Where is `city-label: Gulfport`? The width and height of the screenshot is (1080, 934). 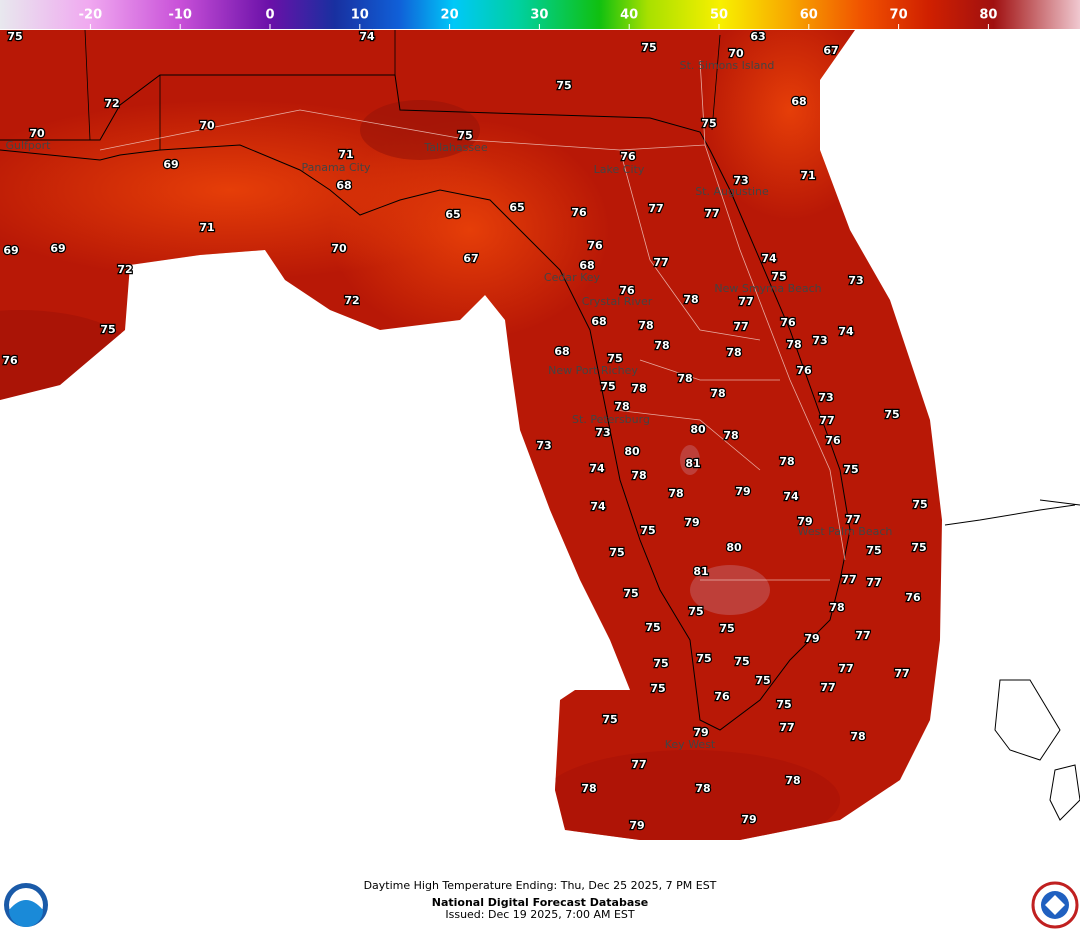 city-label: Gulfport is located at coordinates (29, 145).